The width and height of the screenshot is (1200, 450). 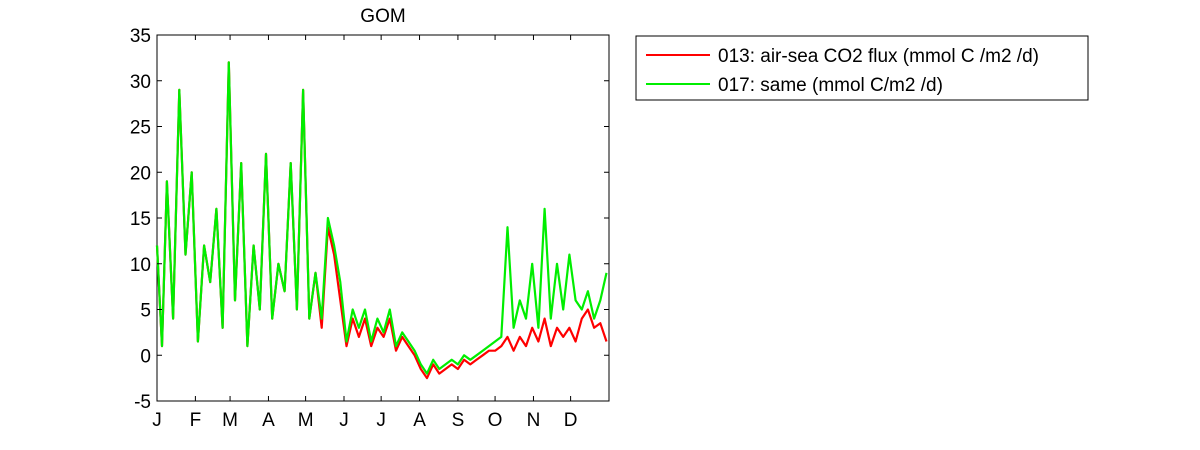 What do you see at coordinates (140, 219) in the screenshot?
I see `y-tick-label-4: 15` at bounding box center [140, 219].